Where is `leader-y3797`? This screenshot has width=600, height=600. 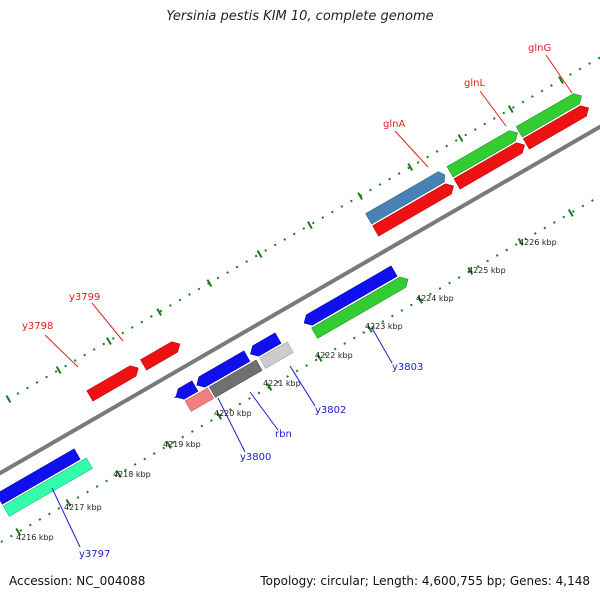 leader-y3797 is located at coordinates (66, 517).